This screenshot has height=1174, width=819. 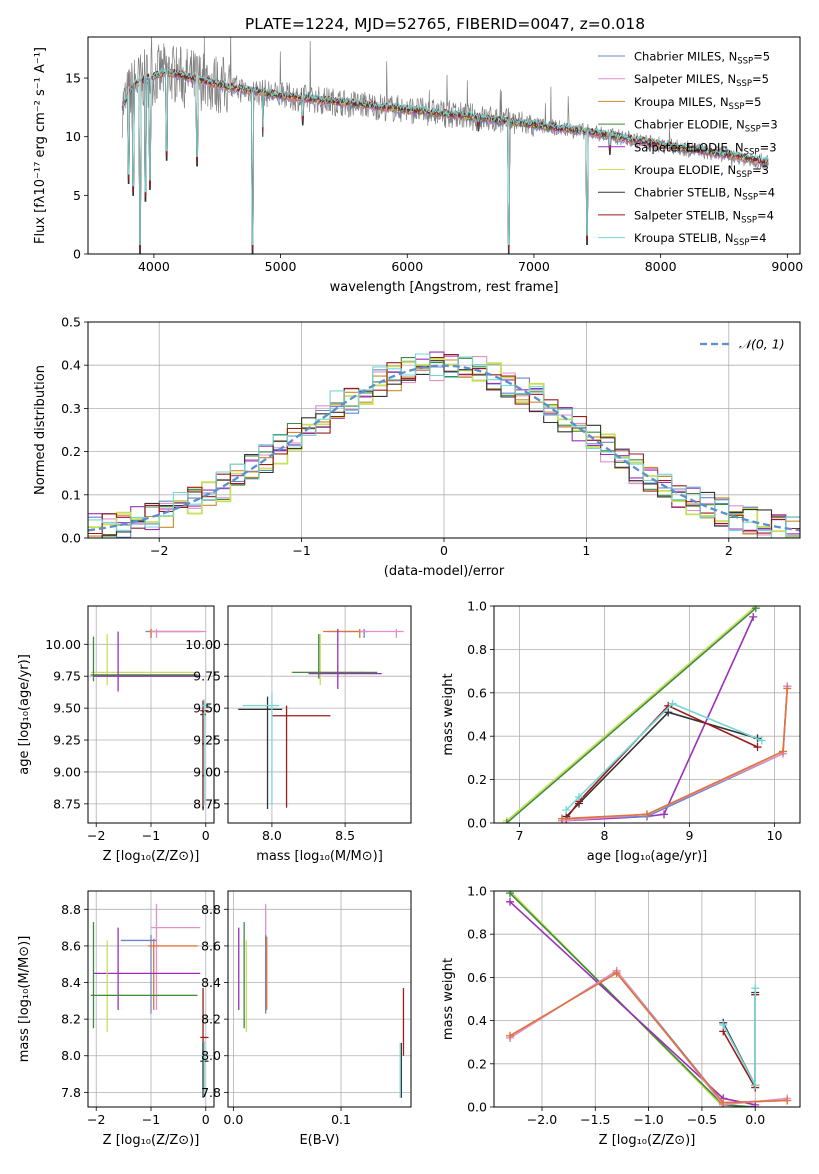 What do you see at coordinates (211, 945) in the screenshot?
I see `mass_vs_ebv-ytick-label: 8.6` at bounding box center [211, 945].